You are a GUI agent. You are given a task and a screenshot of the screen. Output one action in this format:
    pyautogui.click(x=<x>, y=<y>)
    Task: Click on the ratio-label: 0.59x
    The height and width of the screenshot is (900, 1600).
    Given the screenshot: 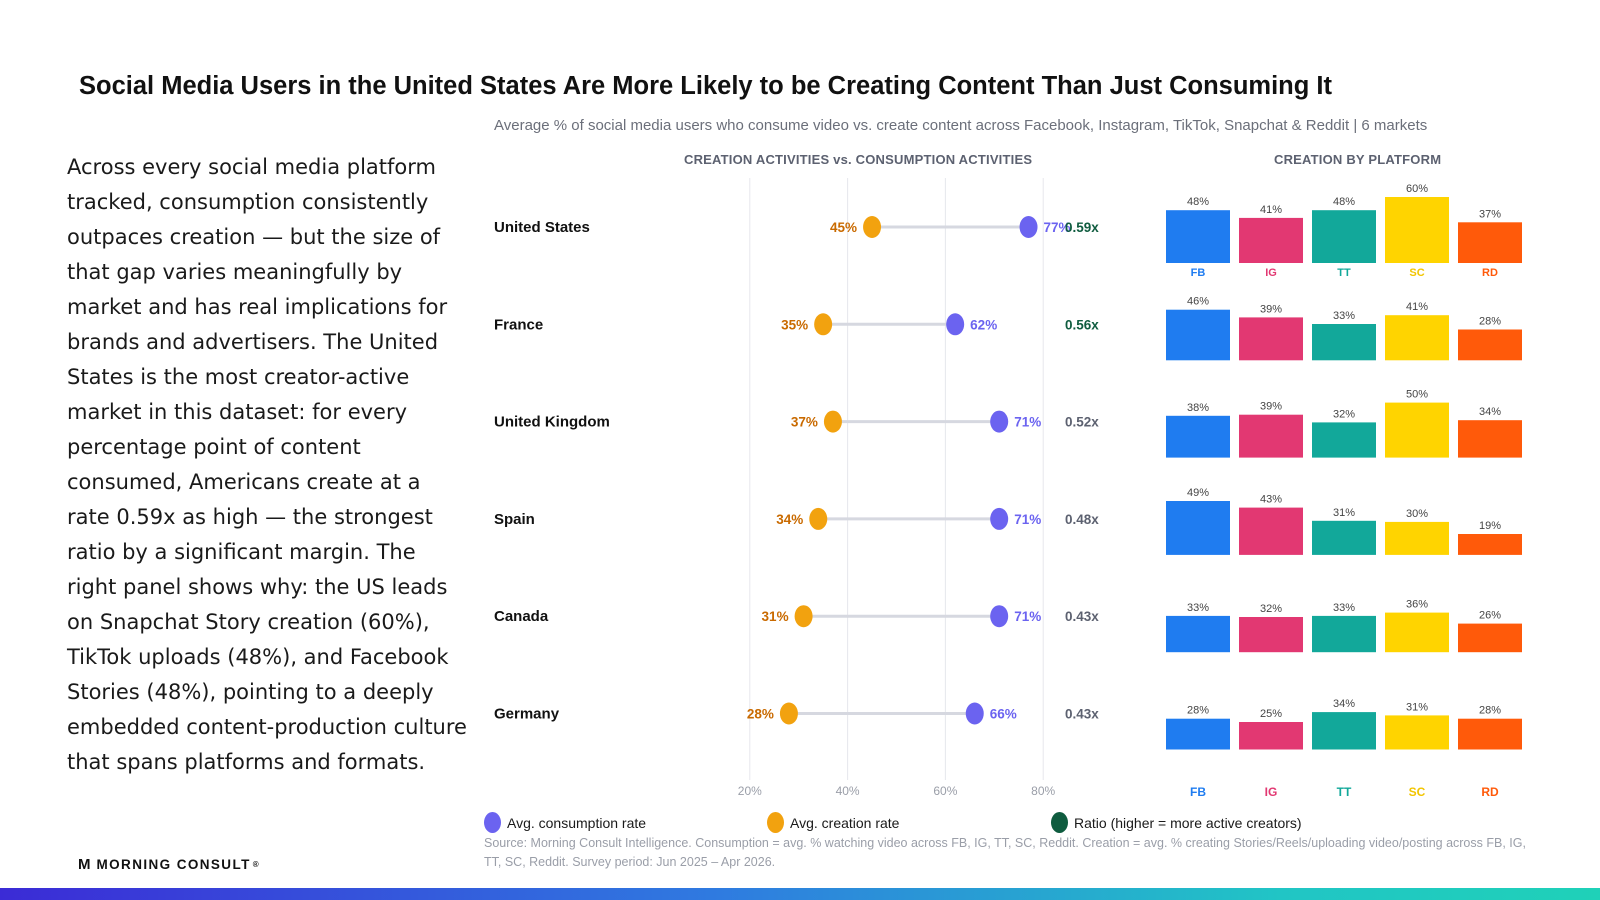 What is the action you would take?
    pyautogui.click(x=1082, y=227)
    